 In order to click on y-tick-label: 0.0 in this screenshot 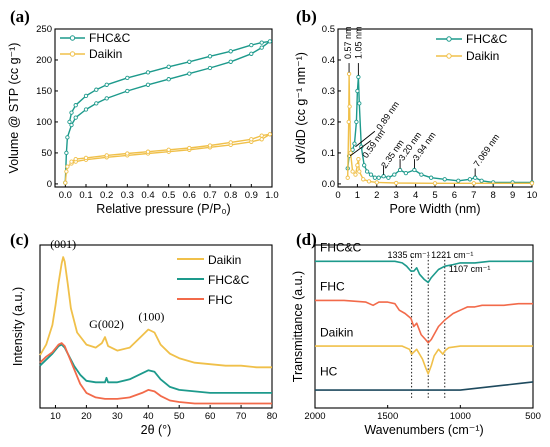, I will do `click(328, 184)`.